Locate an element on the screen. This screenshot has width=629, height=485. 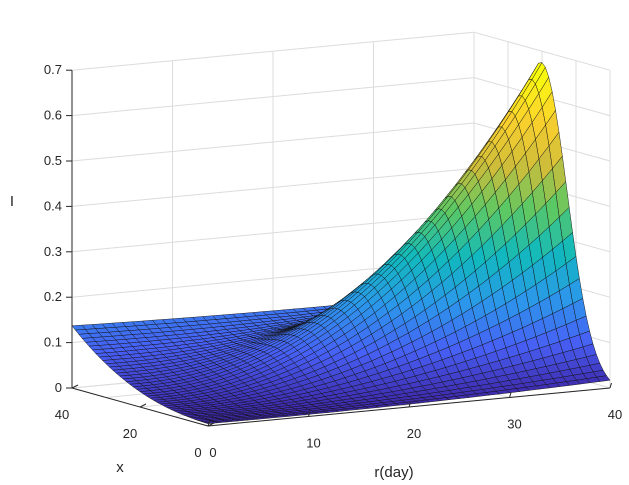
x-tick-label: 20 is located at coordinates (130, 433).